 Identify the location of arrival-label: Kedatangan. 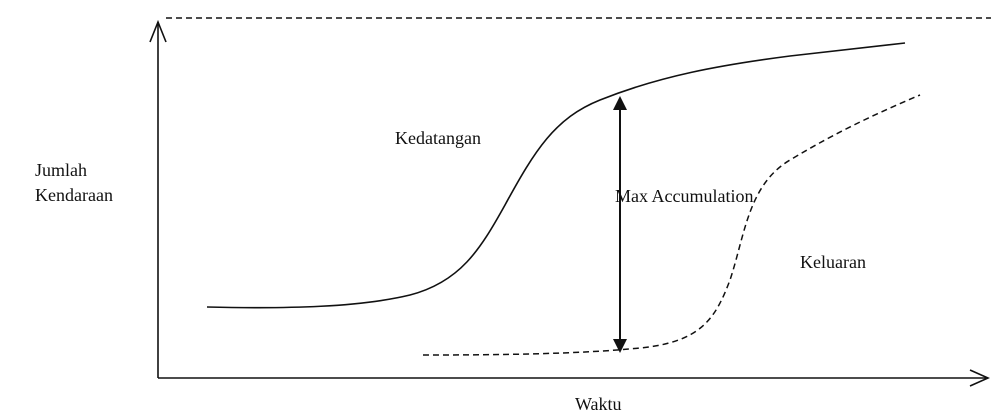
(438, 138).